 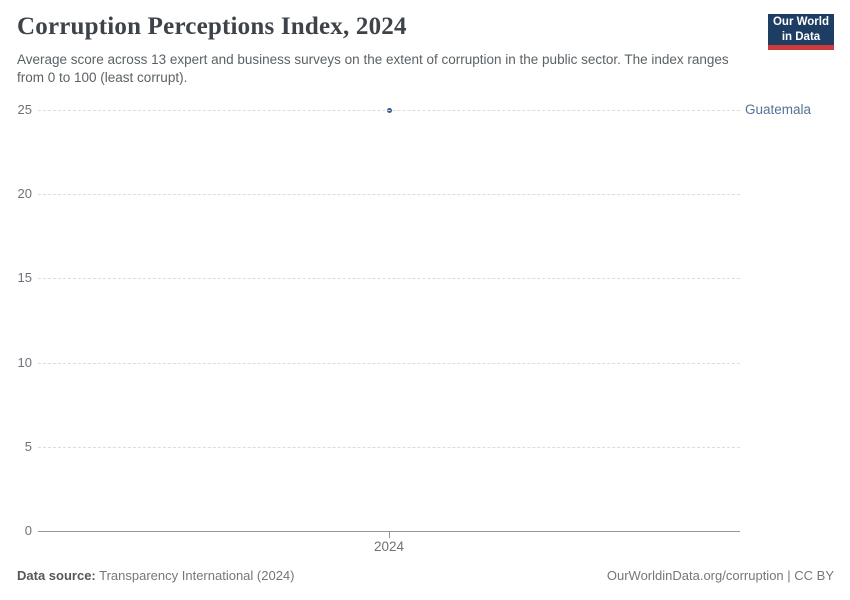 What do you see at coordinates (778, 109) in the screenshot?
I see `series-label-guatemala: Guatemala` at bounding box center [778, 109].